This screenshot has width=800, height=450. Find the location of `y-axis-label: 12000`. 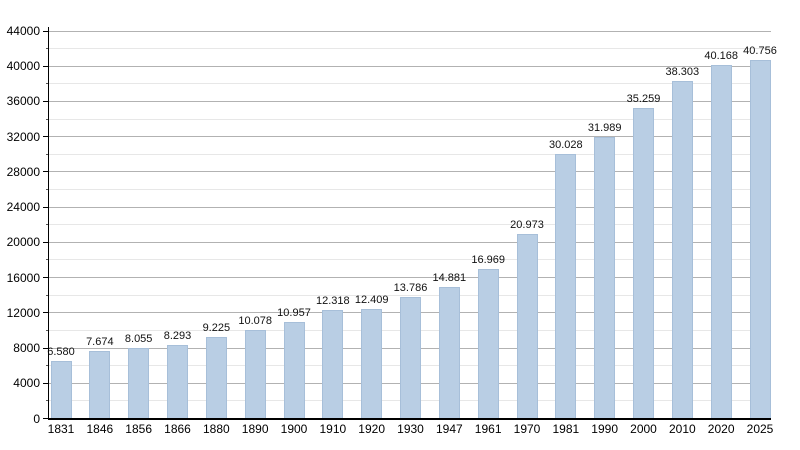

y-axis-label: 12000 is located at coordinates (23, 312).